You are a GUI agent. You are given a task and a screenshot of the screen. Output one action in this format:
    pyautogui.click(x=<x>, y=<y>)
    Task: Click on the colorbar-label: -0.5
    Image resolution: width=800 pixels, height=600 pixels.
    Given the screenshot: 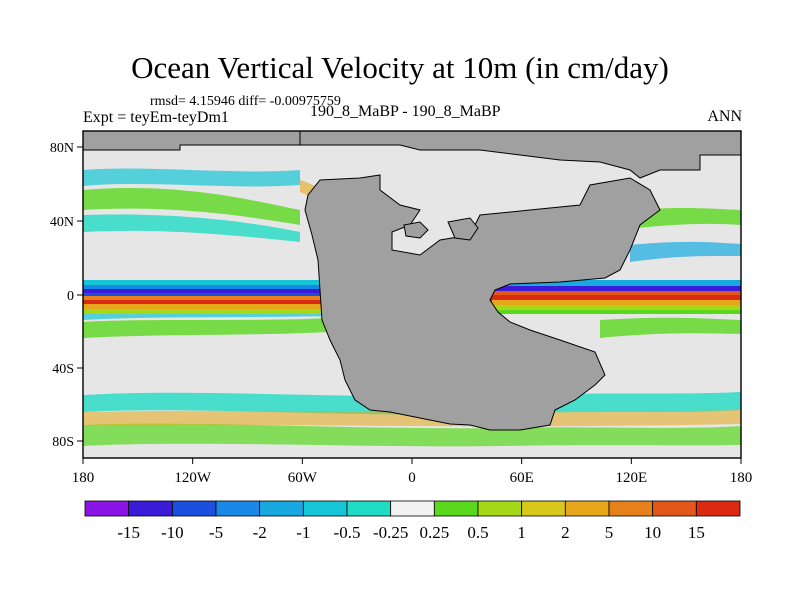 What is the action you would take?
    pyautogui.click(x=347, y=532)
    